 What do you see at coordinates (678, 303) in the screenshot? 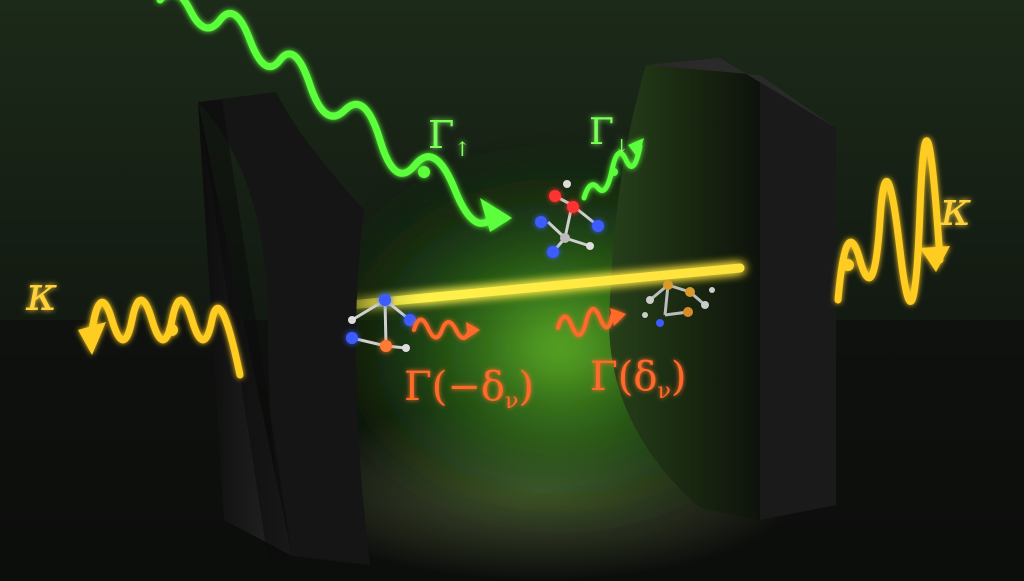
I see `molecule-right` at bounding box center [678, 303].